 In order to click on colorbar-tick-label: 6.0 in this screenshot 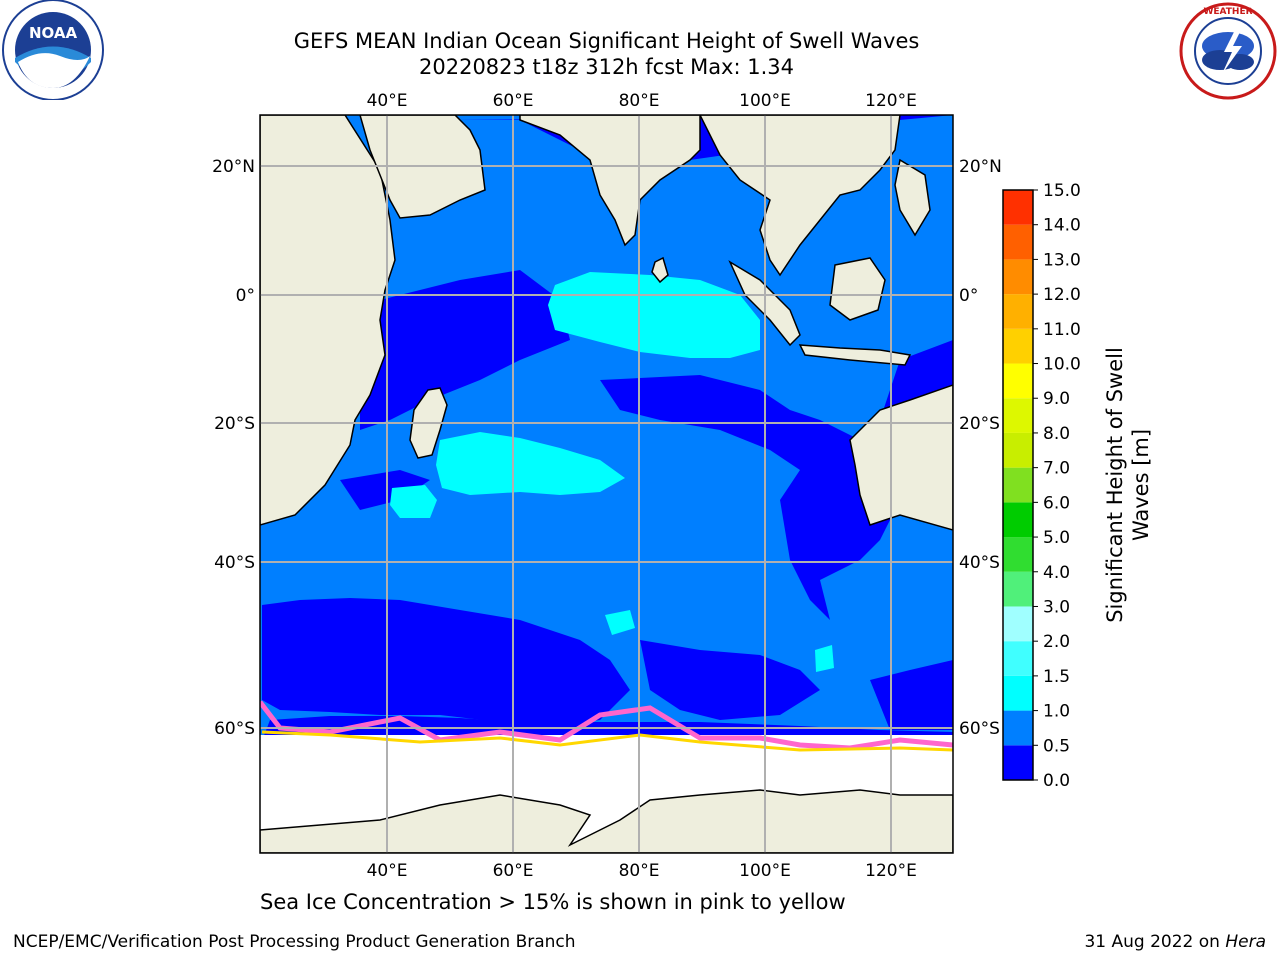, I will do `click(1056, 503)`.